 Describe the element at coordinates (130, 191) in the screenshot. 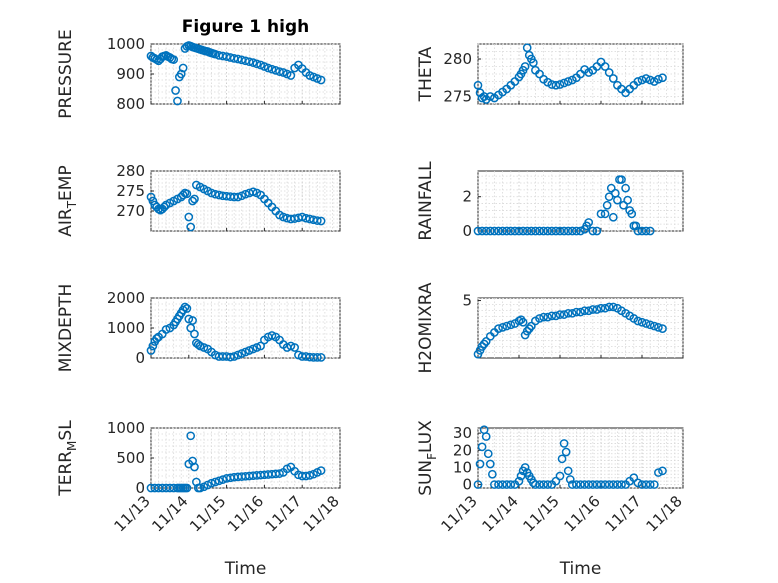

I see `y-tick-label: 275` at that location.